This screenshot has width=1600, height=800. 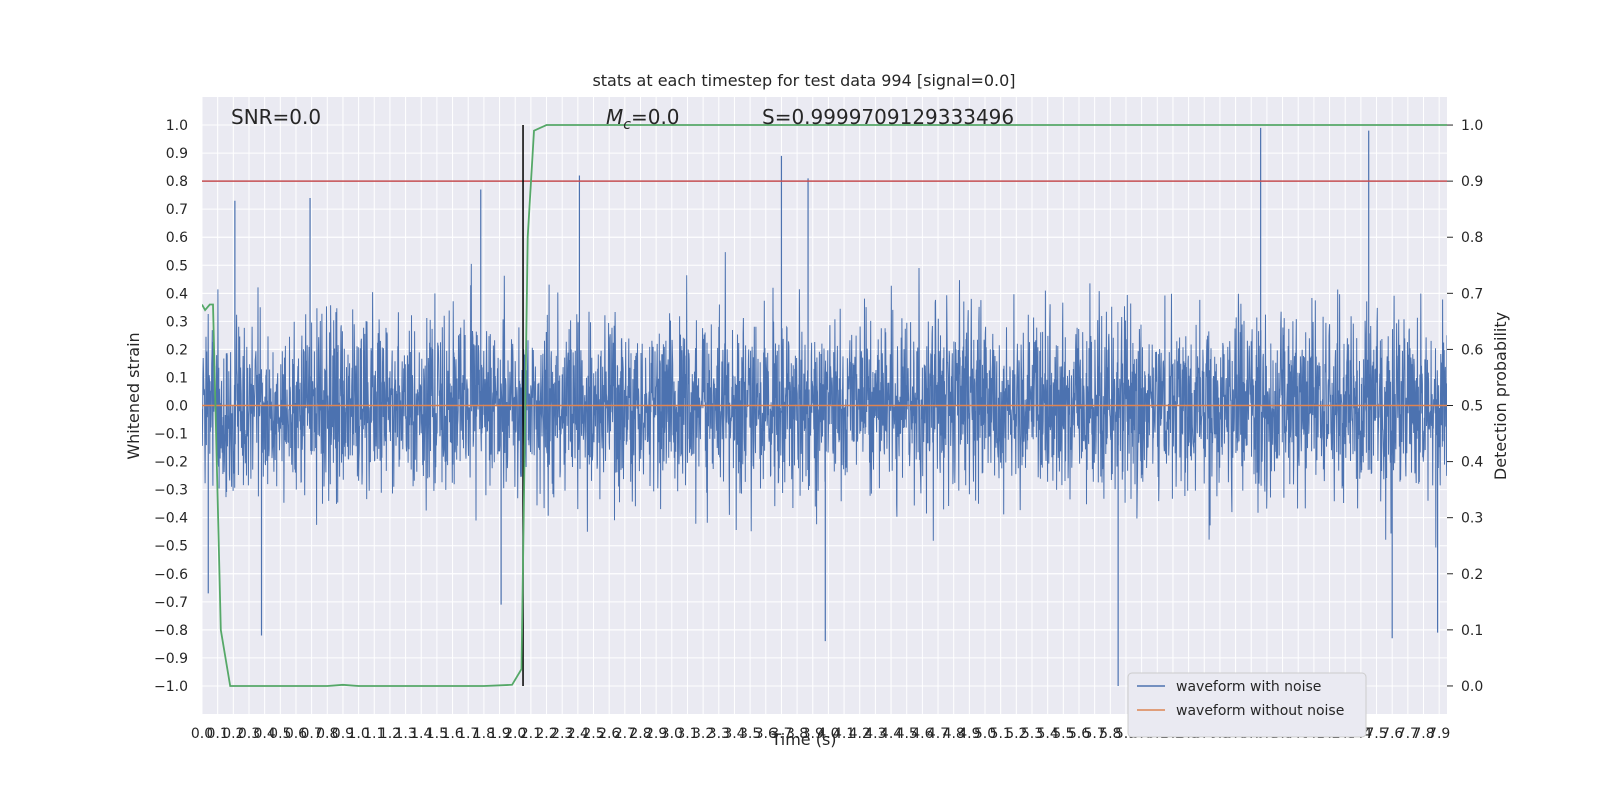 I want to click on y2-tick-label: 1.0, so click(x=1472, y=126).